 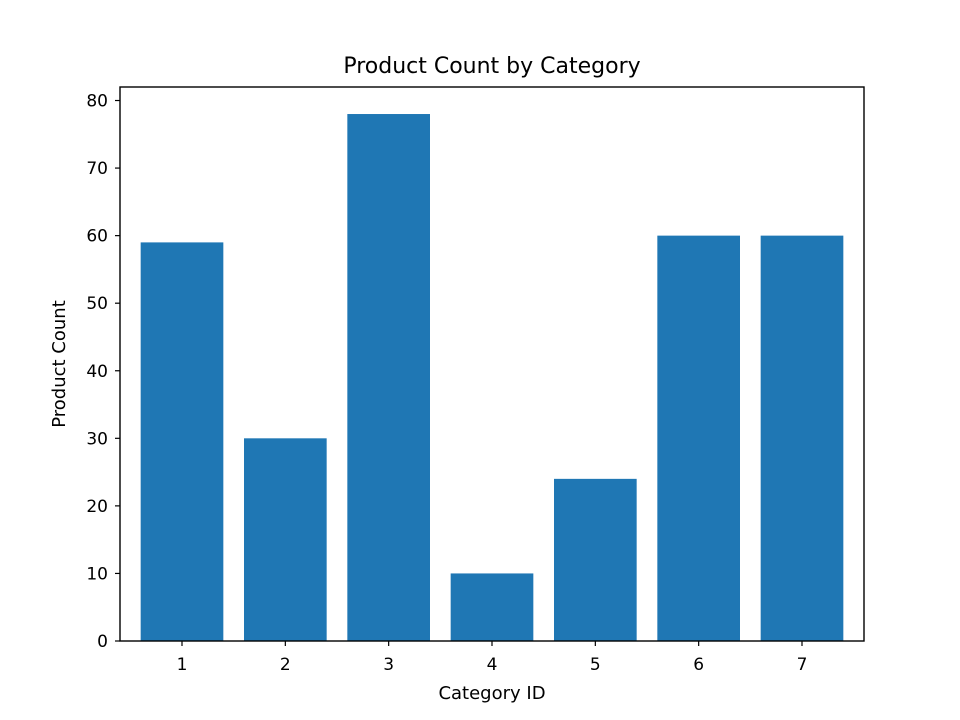 What do you see at coordinates (97, 372) in the screenshot?
I see `y-tick-label: 40` at bounding box center [97, 372].